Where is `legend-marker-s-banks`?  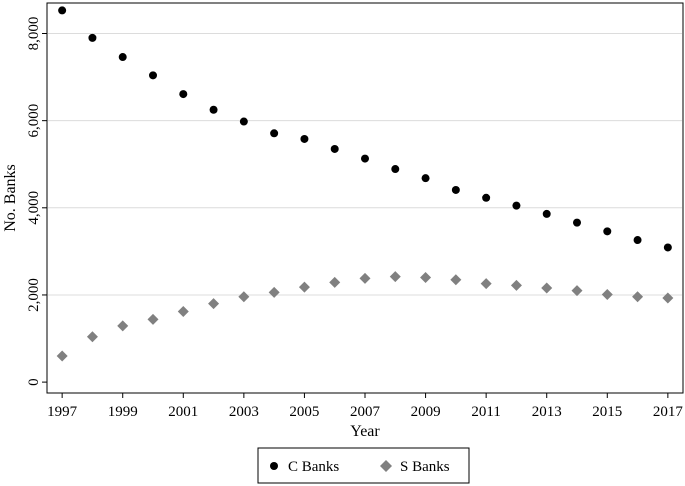
legend-marker-s-banks is located at coordinates (386, 466).